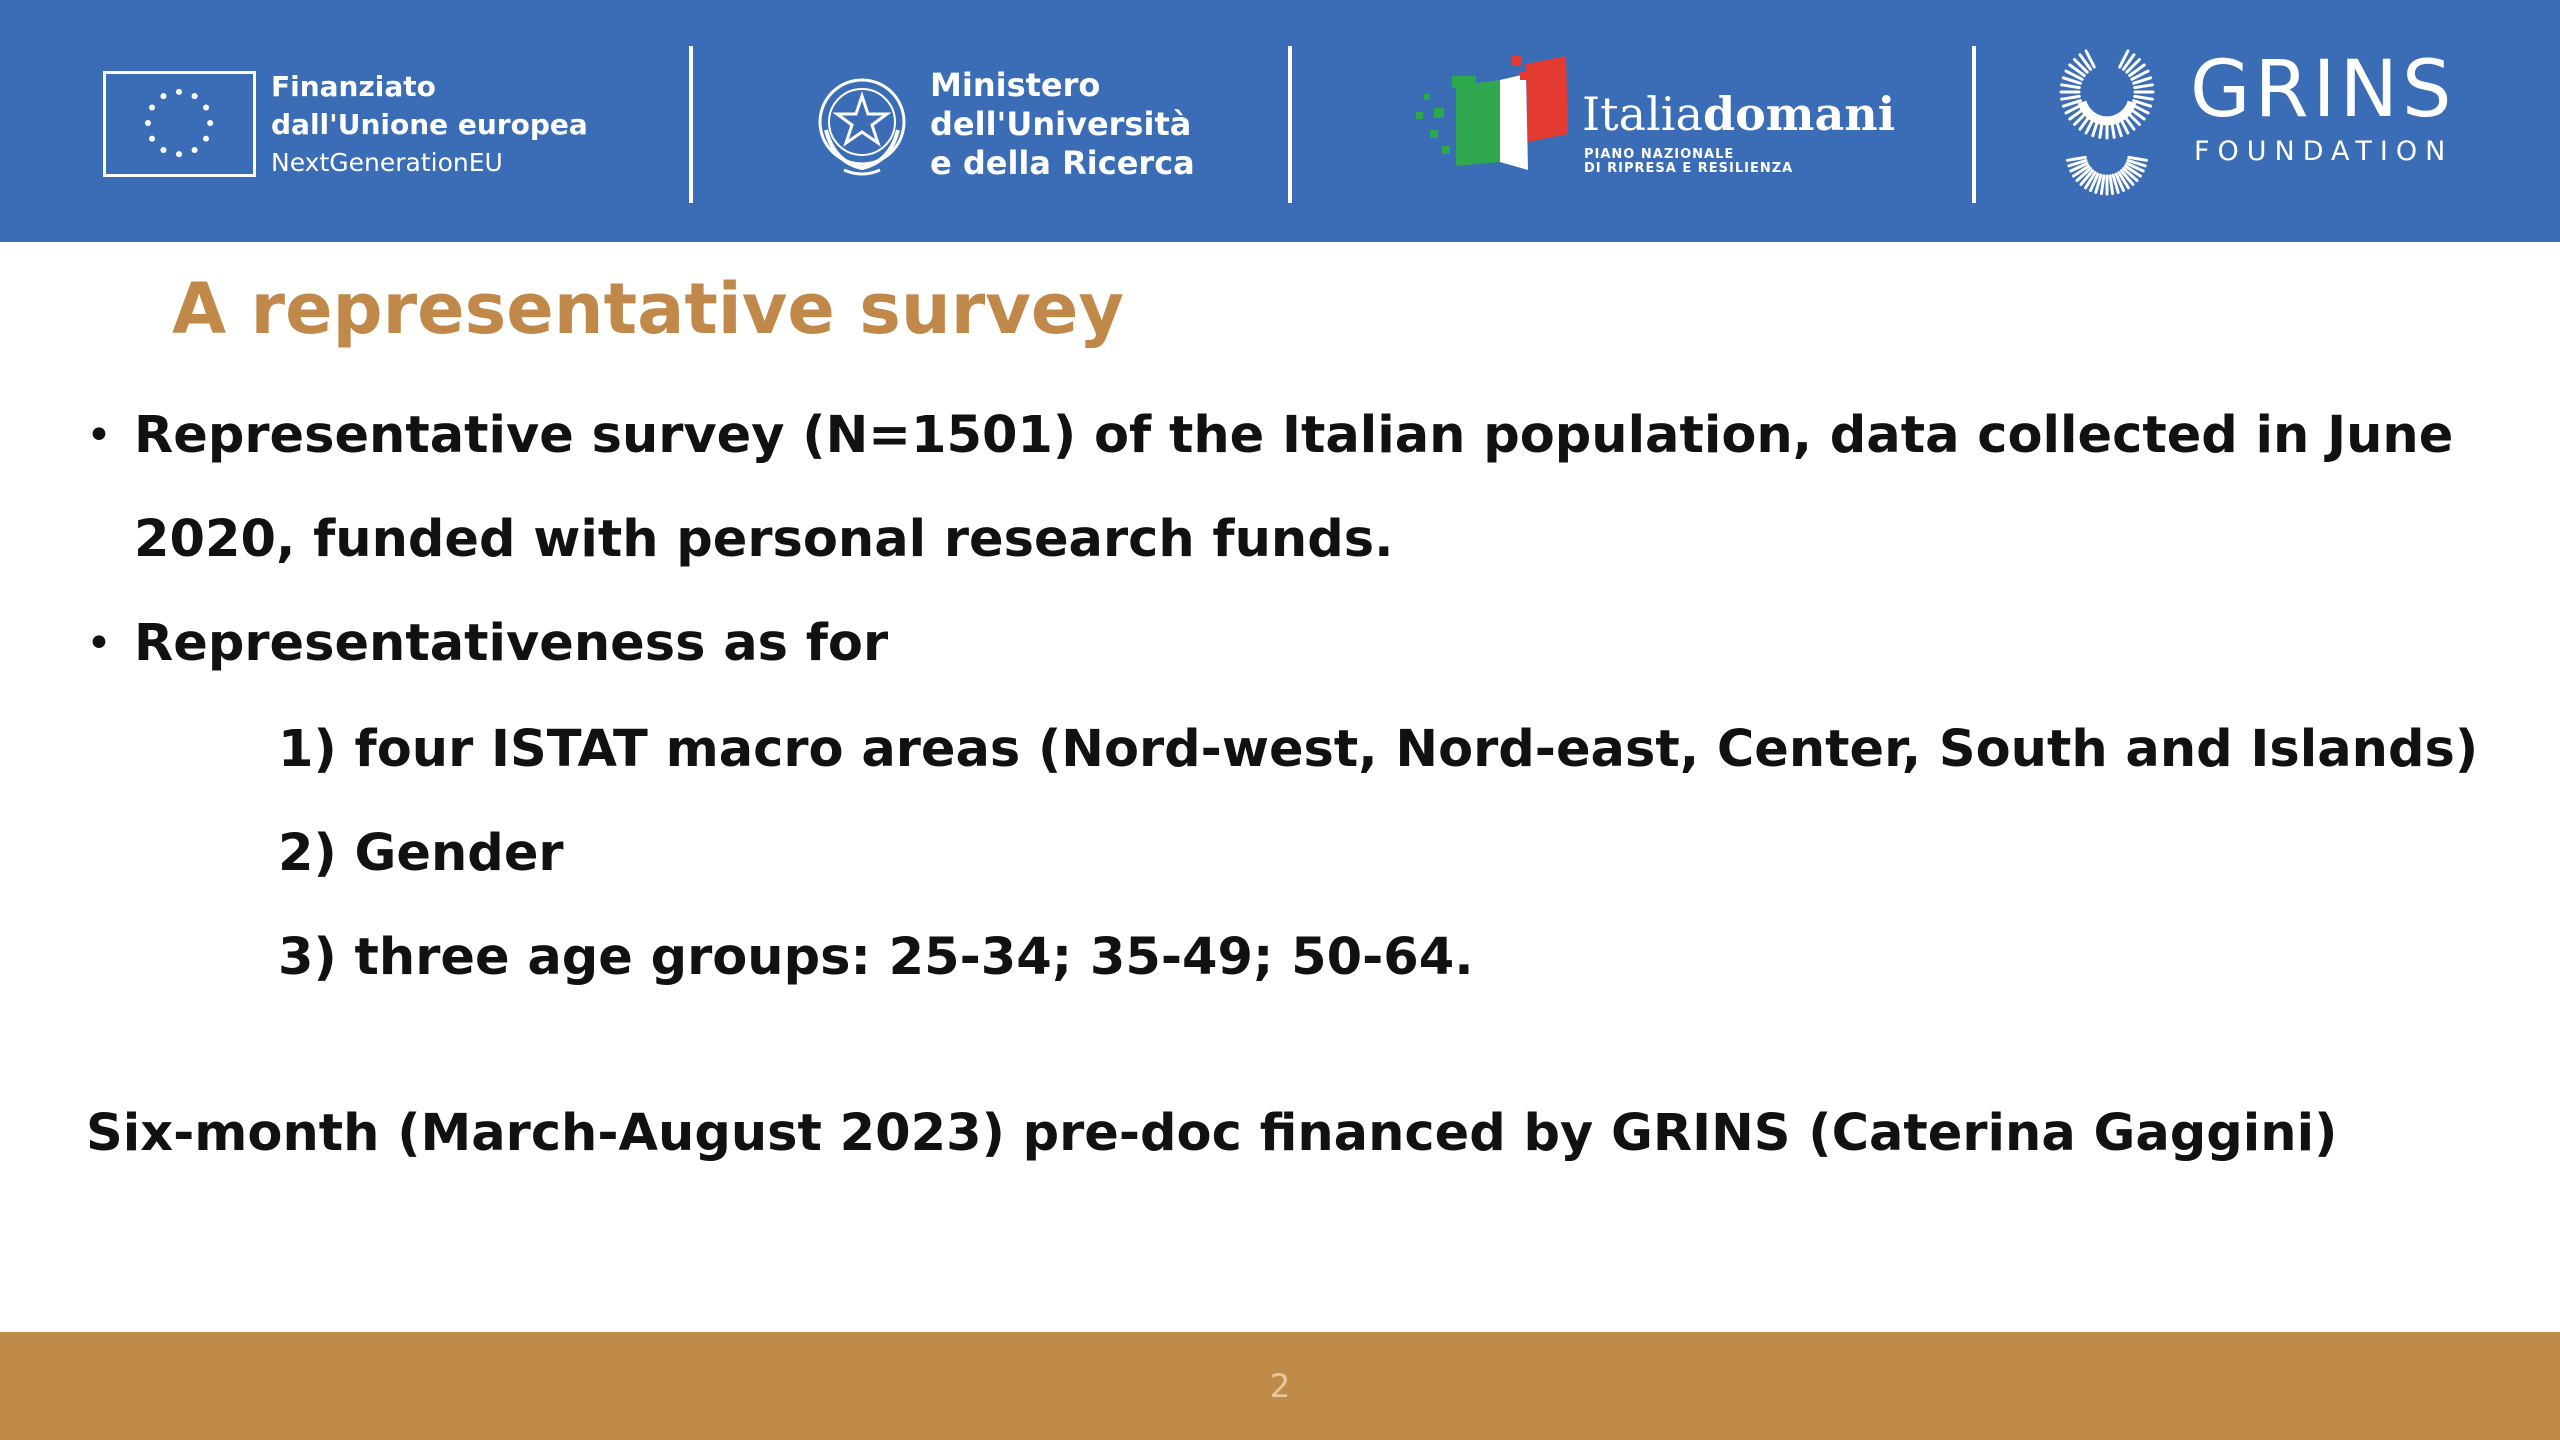 The height and width of the screenshot is (1440, 2560). I want to click on page-number: 2, so click(1280, 1386).